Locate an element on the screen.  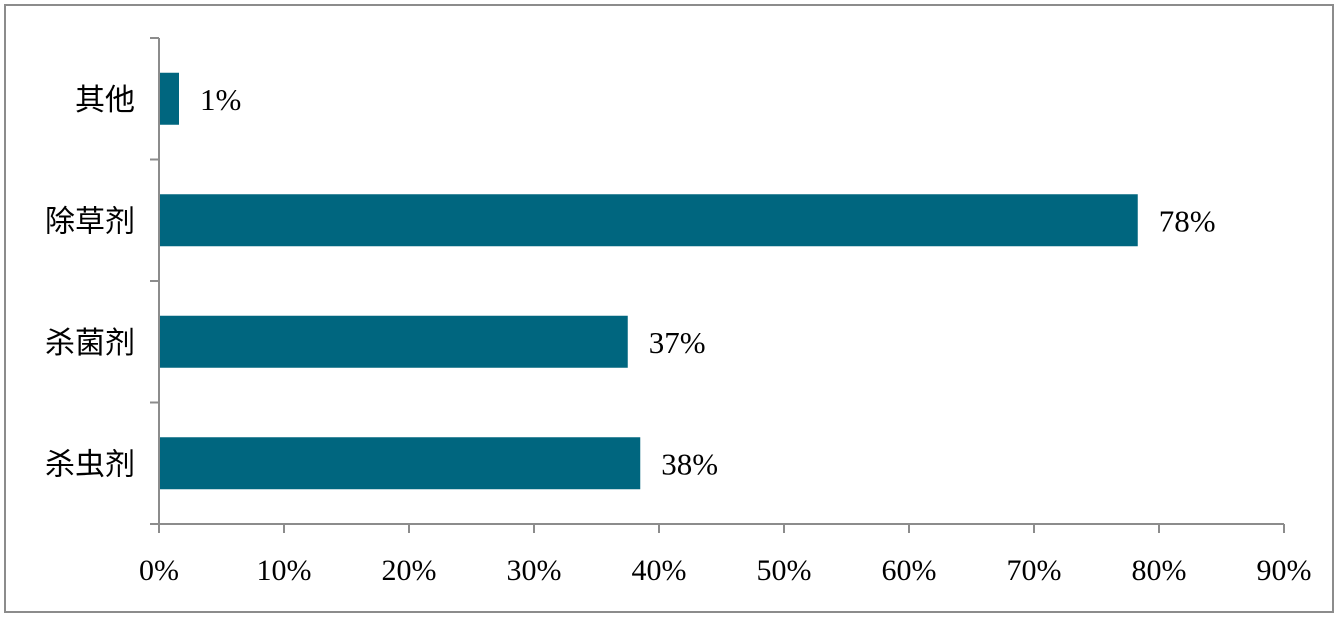
x-tick-label: 50% is located at coordinates (784, 570).